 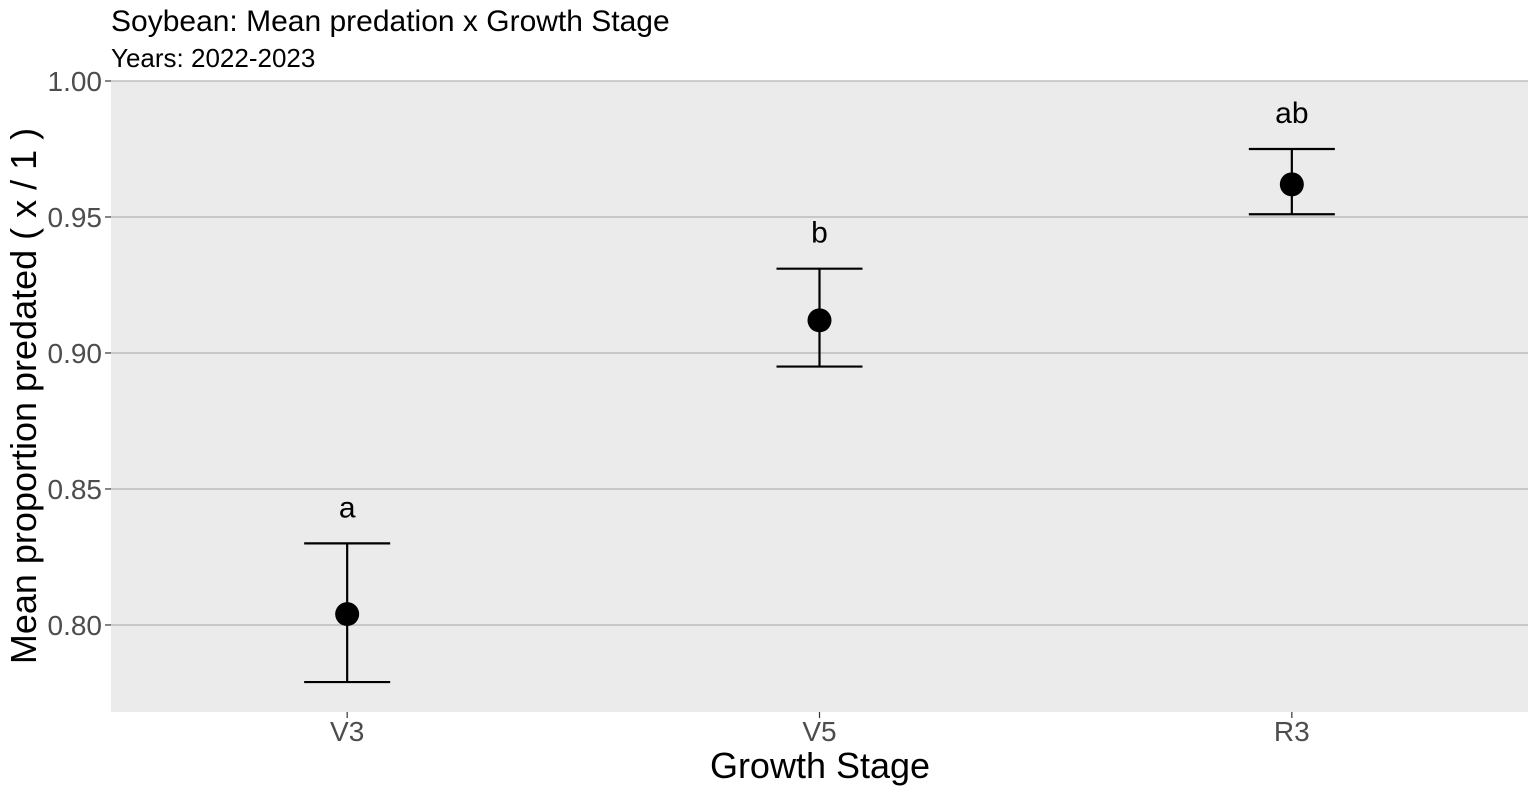 I want to click on y-tick-label: 0.85, so click(x=75, y=489).